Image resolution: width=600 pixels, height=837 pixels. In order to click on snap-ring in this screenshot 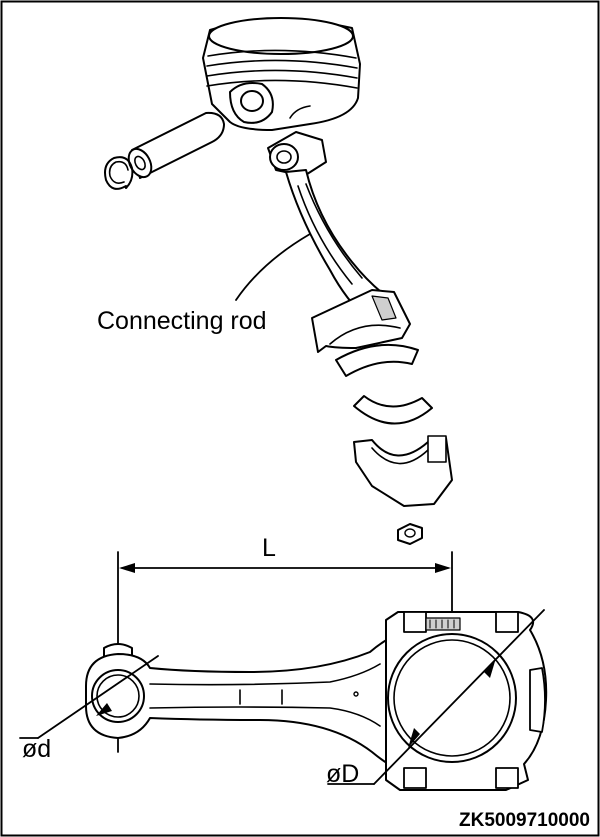, I will do `click(119, 173)`.